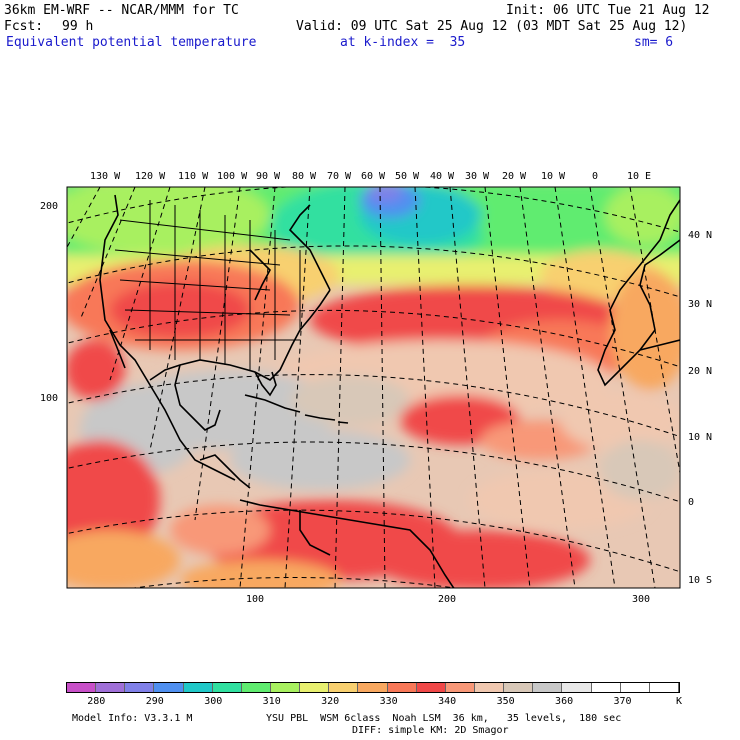  Describe the element at coordinates (232, 176) in the screenshot. I see `lon-label: 100 W` at that location.